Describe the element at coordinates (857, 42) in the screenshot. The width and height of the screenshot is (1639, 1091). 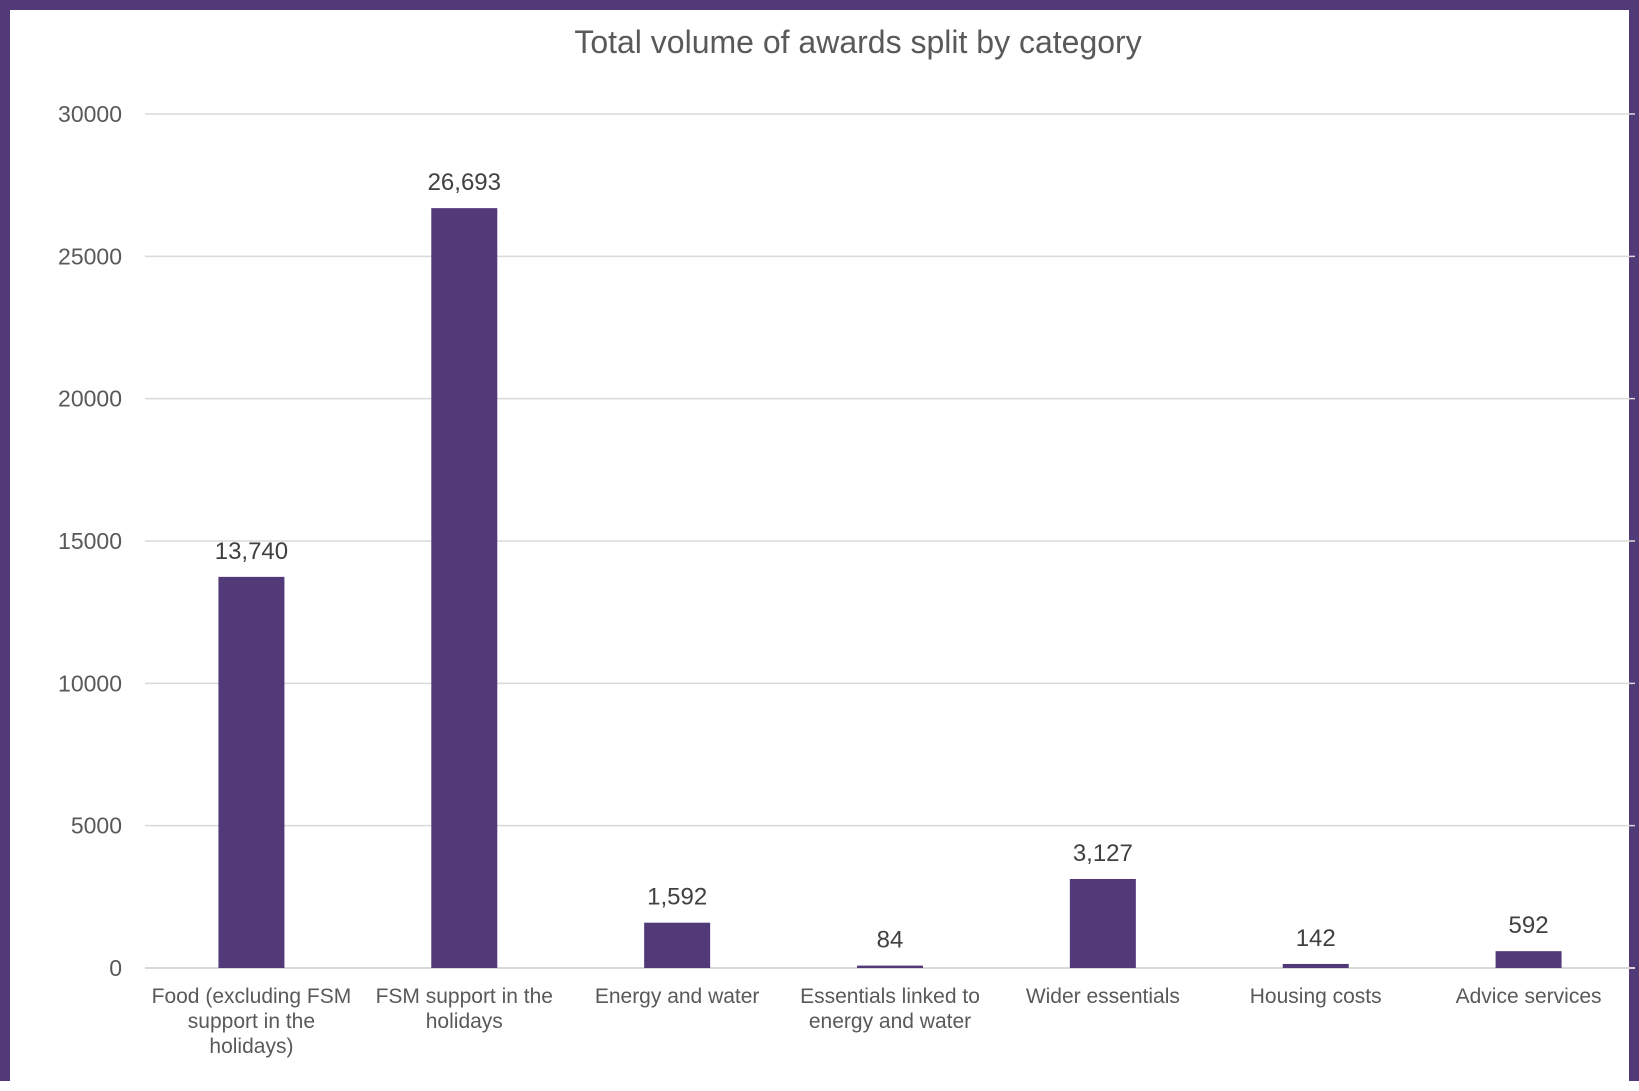
I see `chart-title: Total volume of awards split by category` at that location.